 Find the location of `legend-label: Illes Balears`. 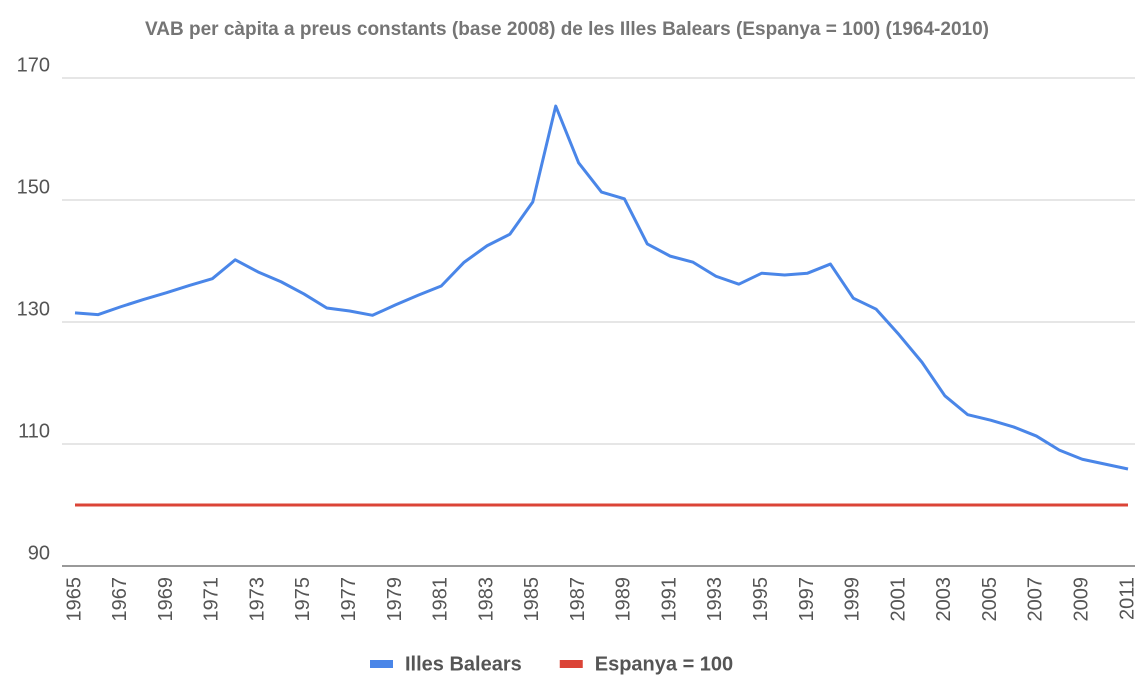

legend-label: Illes Balears is located at coordinates (463, 664).